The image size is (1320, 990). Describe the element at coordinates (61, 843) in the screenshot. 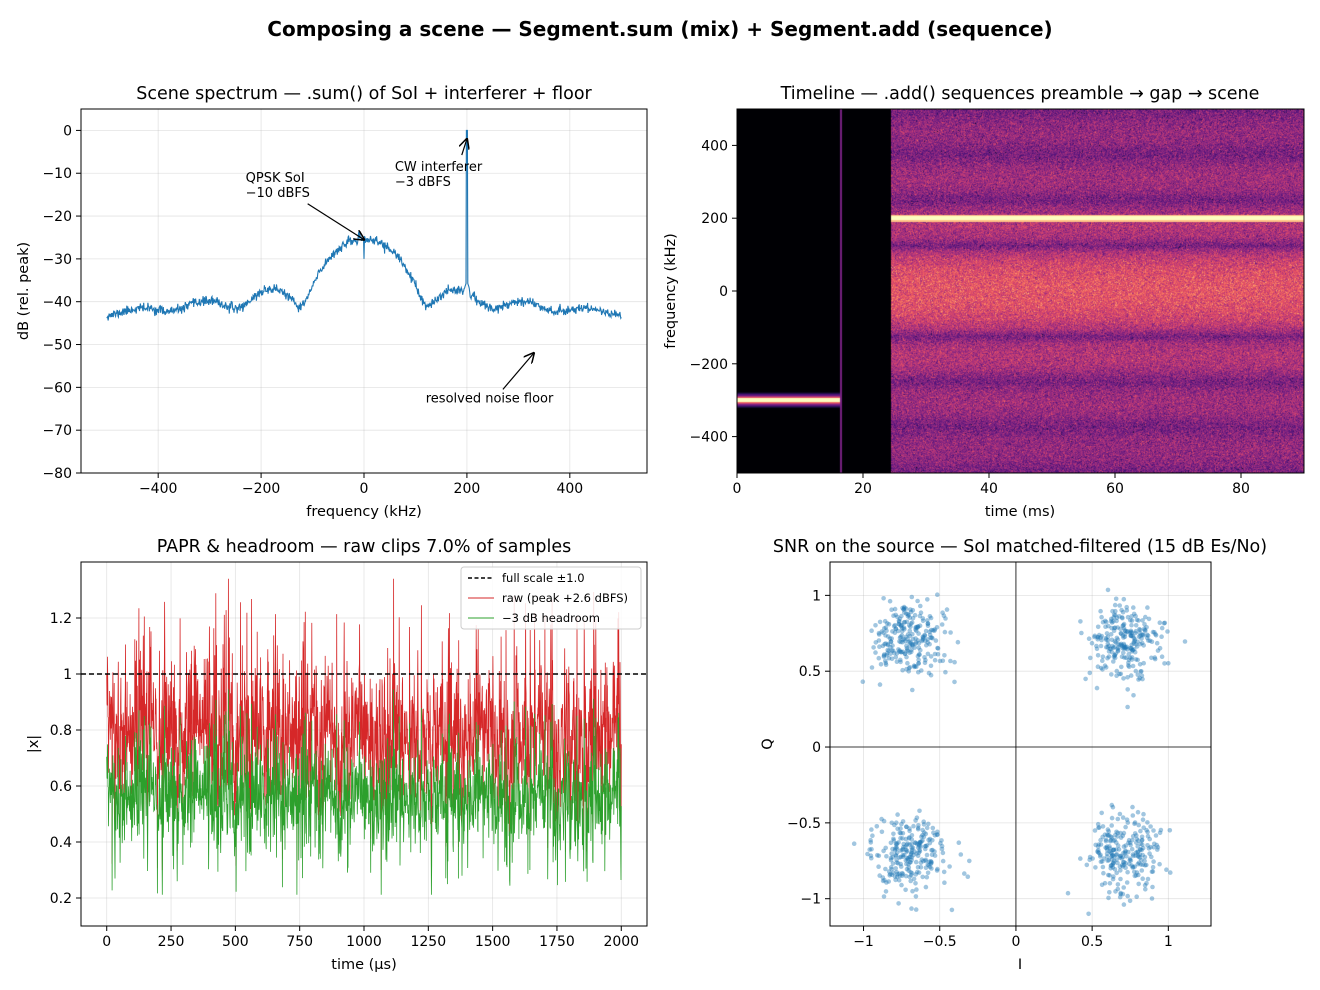

I see `papr-ytick-label: 0.4` at that location.